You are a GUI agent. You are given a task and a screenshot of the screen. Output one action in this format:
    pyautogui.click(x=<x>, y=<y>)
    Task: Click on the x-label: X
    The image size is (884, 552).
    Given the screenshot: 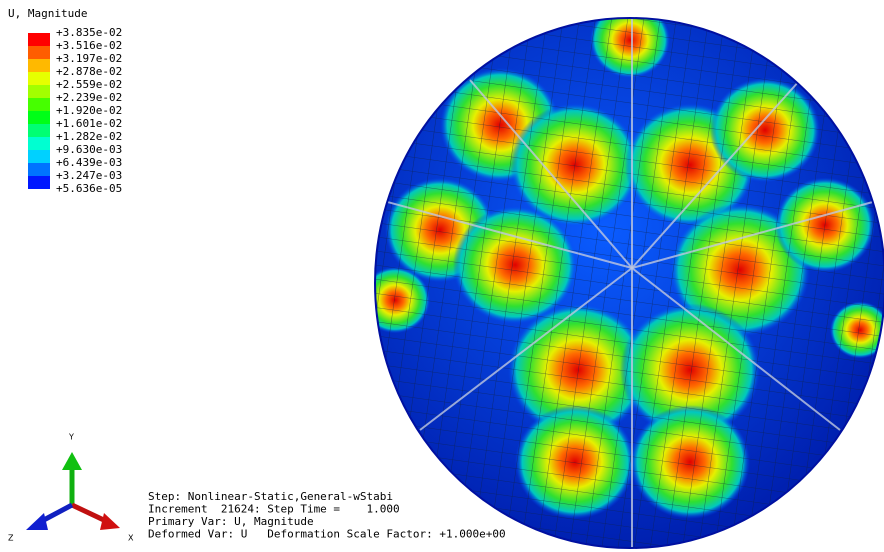 What is the action you would take?
    pyautogui.click(x=131, y=538)
    